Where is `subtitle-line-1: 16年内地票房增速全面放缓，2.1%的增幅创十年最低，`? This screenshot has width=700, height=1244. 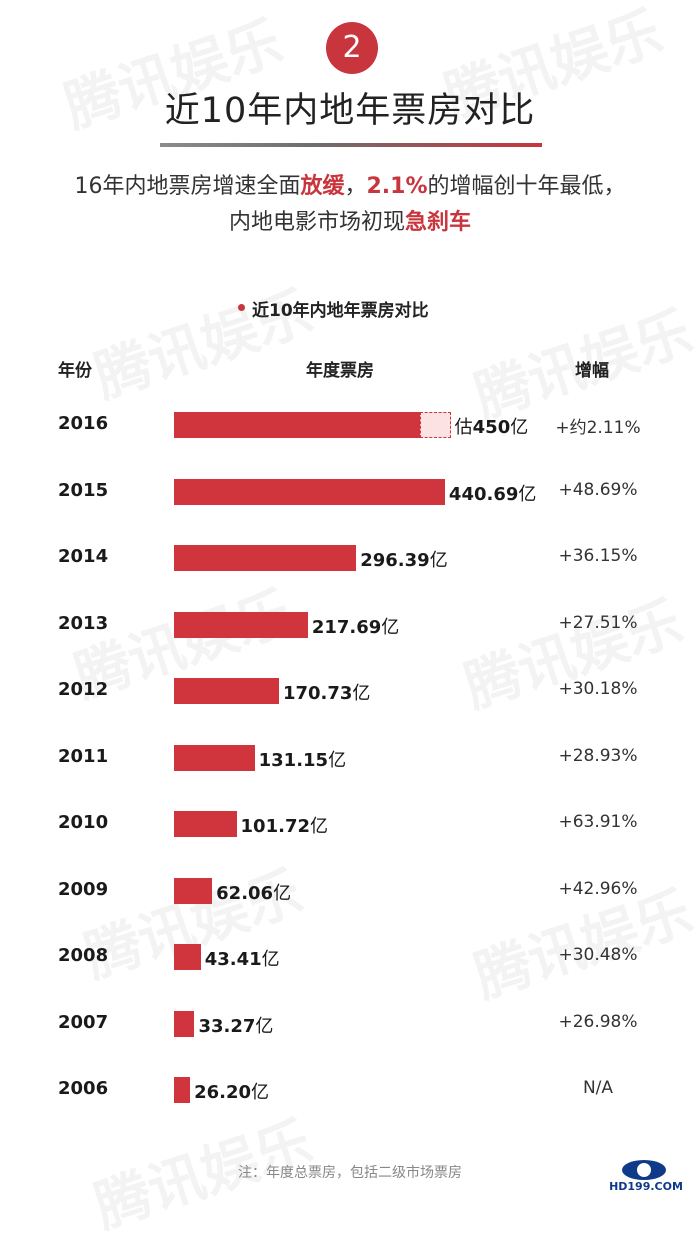 subtitle-line-1: 16年内地票房增速全面放缓，2.1%的增幅创十年最低， is located at coordinates (350, 184).